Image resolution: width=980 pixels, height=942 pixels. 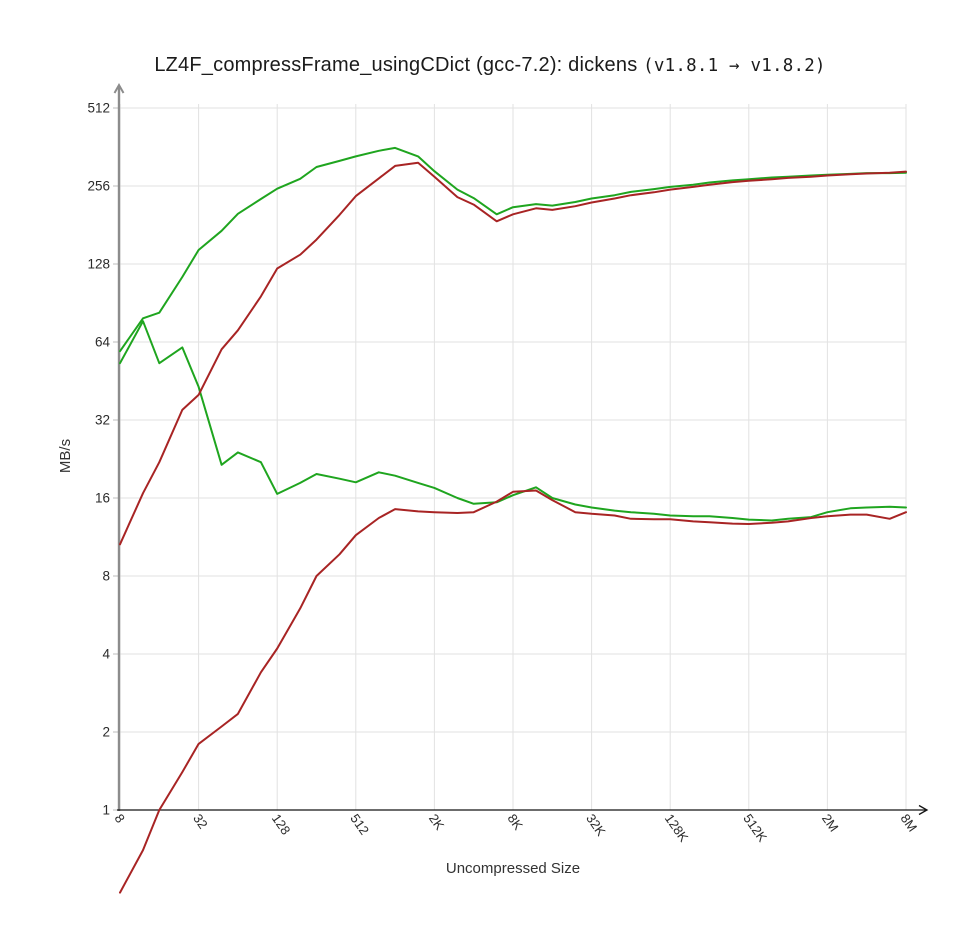 What do you see at coordinates (119, 88) in the screenshot?
I see `y-axis-arrow-icon` at bounding box center [119, 88].